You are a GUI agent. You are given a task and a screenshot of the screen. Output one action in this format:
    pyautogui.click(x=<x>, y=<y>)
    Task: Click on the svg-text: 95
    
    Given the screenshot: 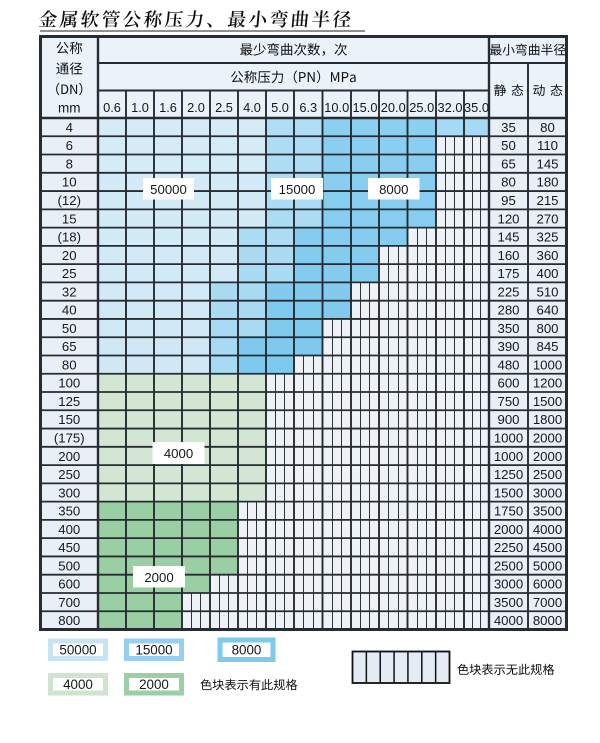 What is the action you would take?
    pyautogui.click(x=508, y=200)
    